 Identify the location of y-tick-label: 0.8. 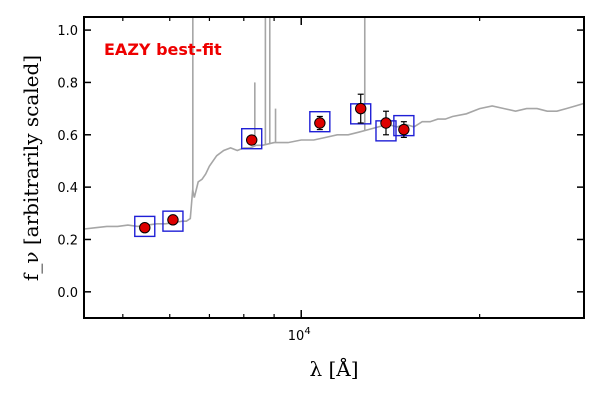
(67, 83).